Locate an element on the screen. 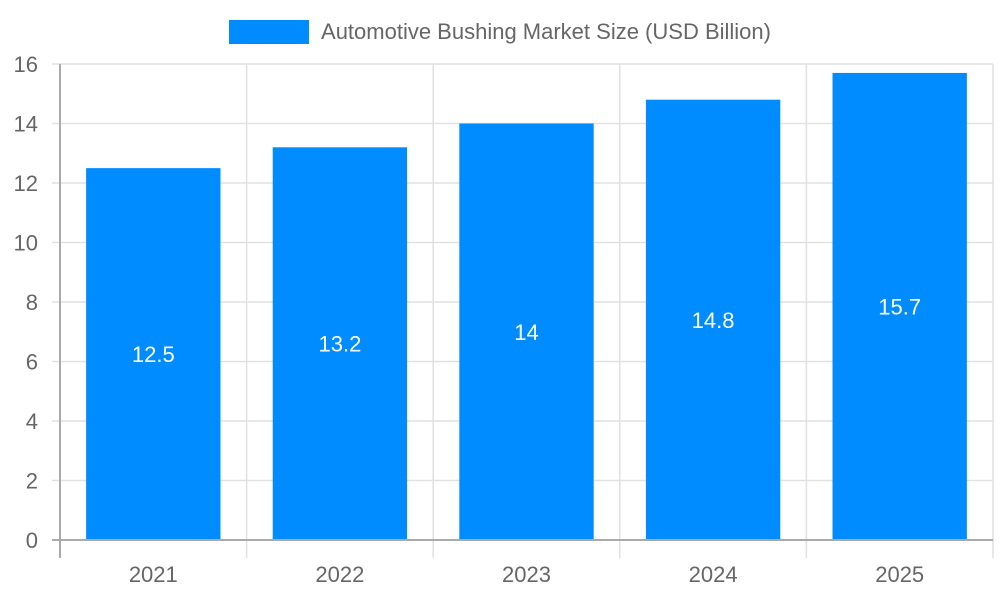 The width and height of the screenshot is (1000, 600). x-tick-label: 2025 is located at coordinates (899, 574).